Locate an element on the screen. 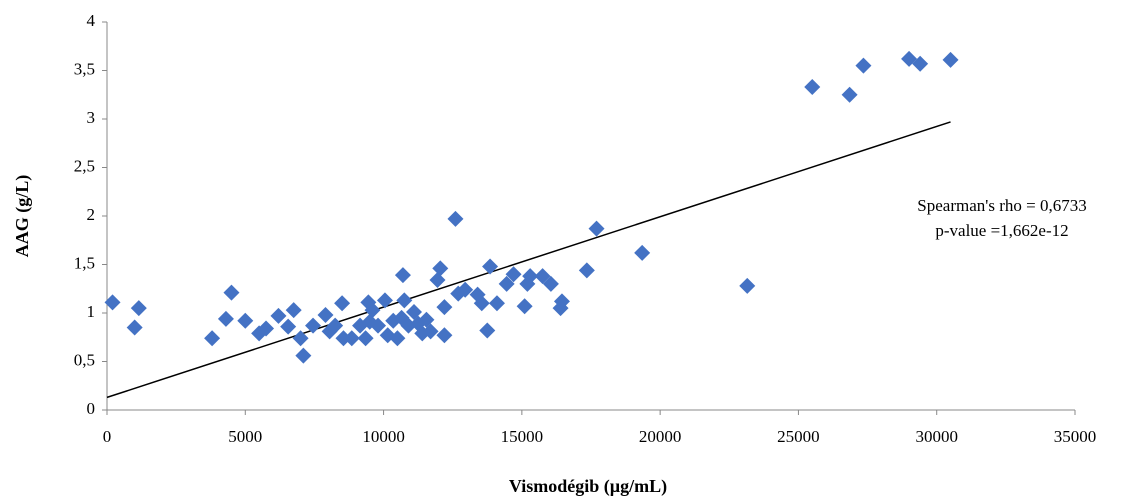  y-axis-title: AAG (g/L) is located at coordinates (22, 216).